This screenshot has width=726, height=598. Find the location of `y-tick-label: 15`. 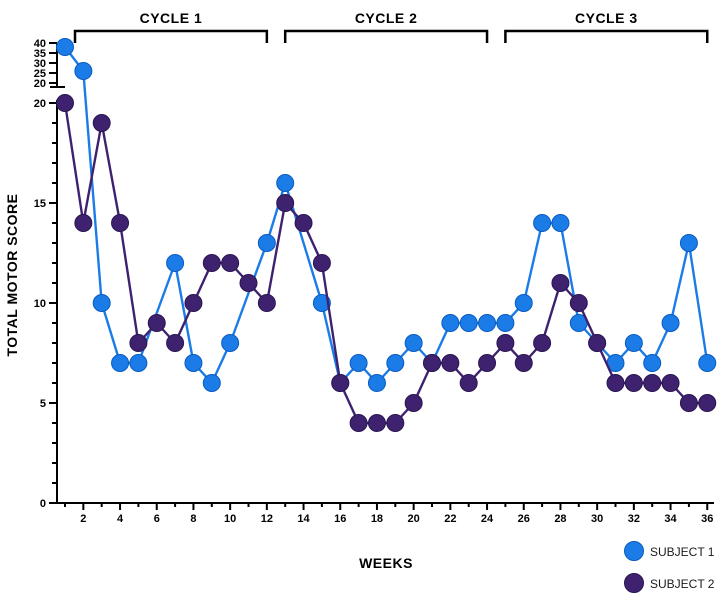

y-tick-label: 15 is located at coordinates (40, 204).